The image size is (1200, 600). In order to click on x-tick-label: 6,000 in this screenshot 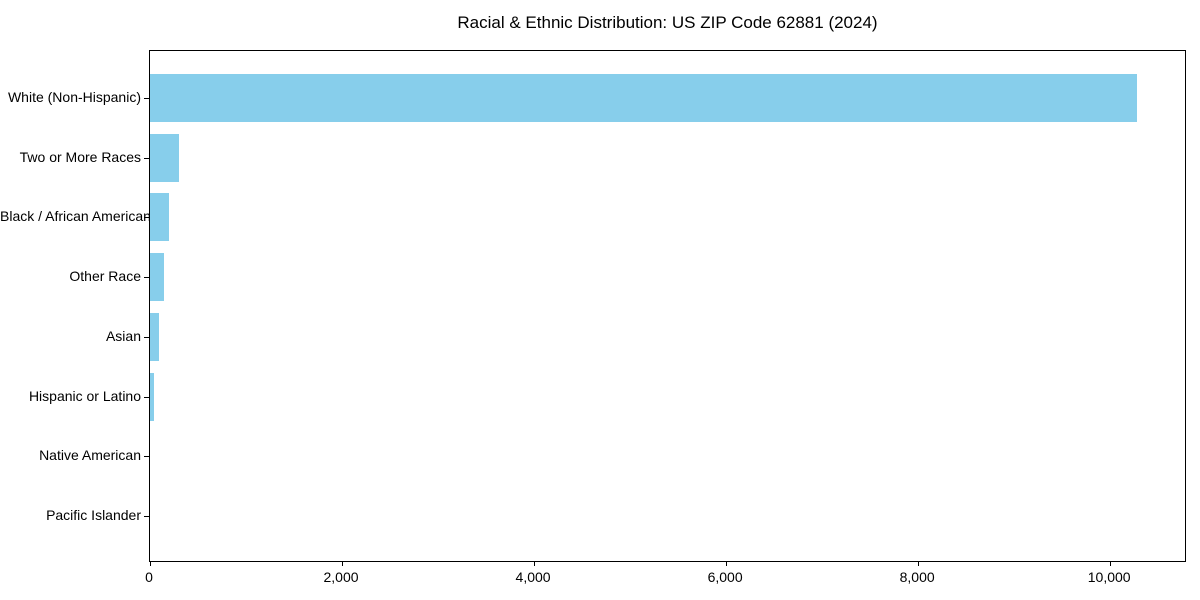, I will do `click(725, 577)`.